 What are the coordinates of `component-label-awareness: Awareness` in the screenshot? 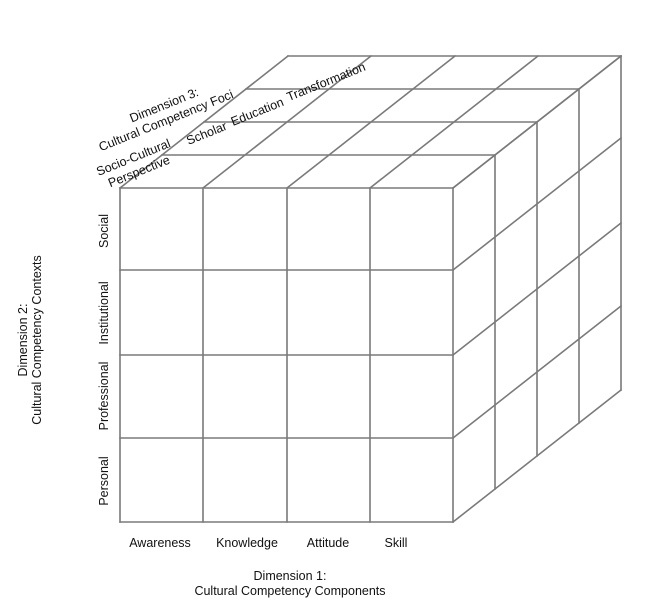 It's located at (160, 543).